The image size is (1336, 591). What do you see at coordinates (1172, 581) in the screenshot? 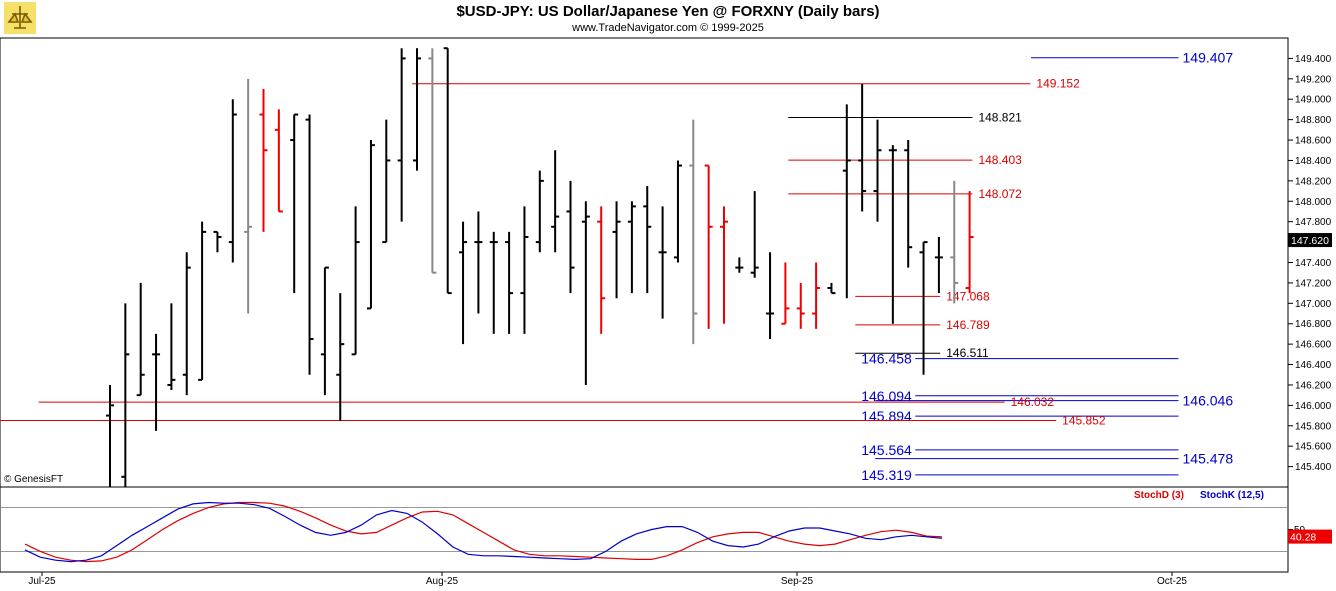
I see `x-tick-label: Oct-25` at bounding box center [1172, 581].